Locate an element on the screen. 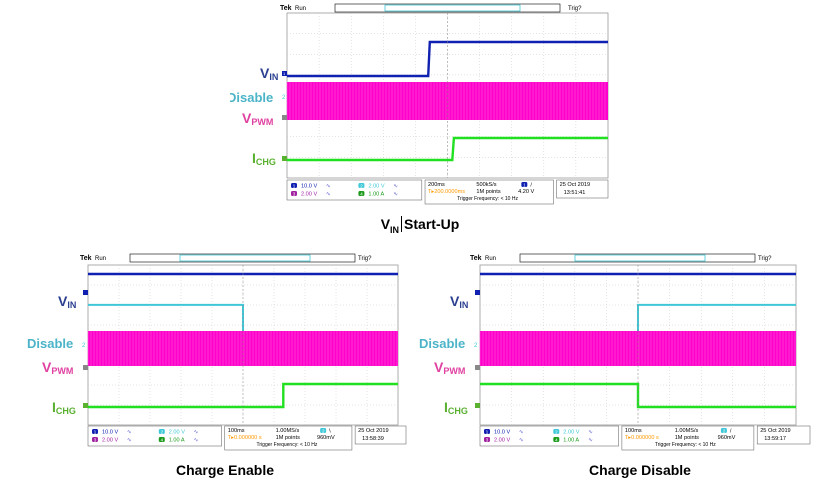 The image size is (832, 486). label-disable: Disable is located at coordinates (50, 343).